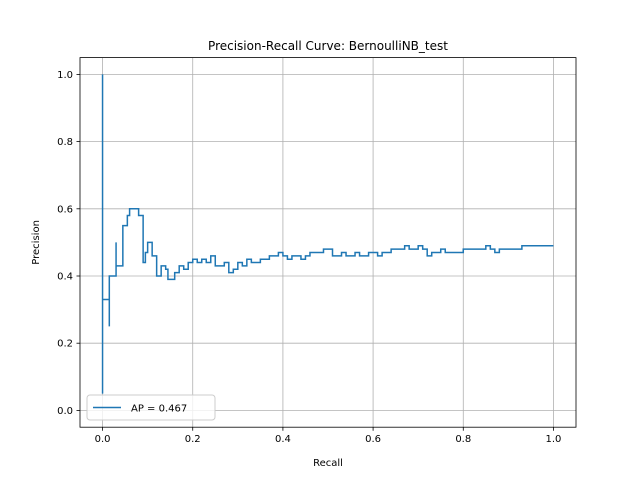 This screenshot has height=480, width=640. Describe the element at coordinates (65, 411) in the screenshot. I see `y-tick-label: 0.0` at that location.